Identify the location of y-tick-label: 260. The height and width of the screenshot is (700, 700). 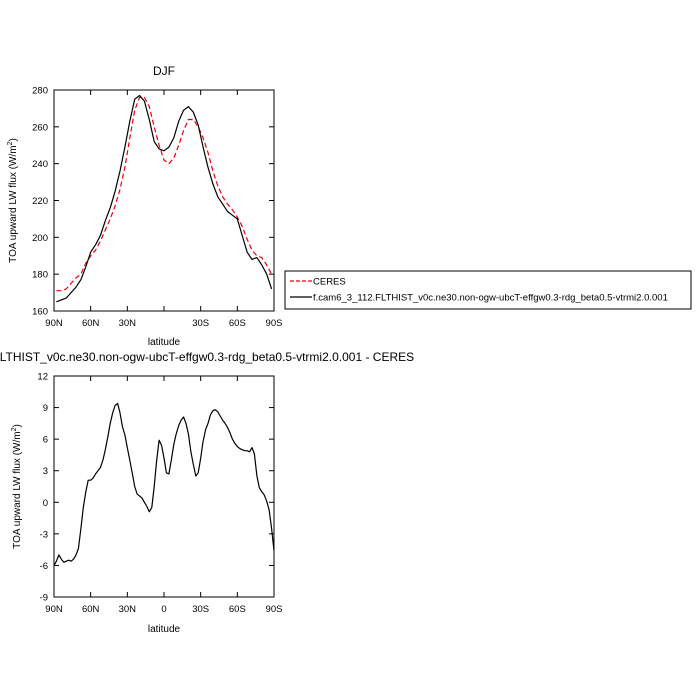
(40, 127).